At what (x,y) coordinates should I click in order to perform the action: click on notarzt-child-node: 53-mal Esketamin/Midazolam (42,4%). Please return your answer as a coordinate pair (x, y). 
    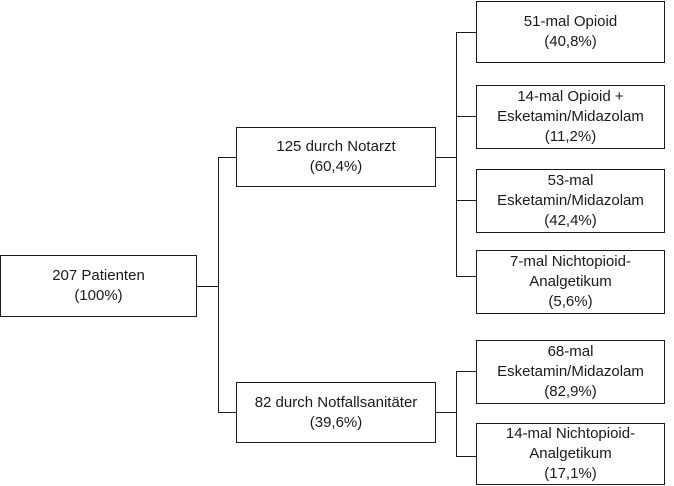
    Looking at the image, I should click on (570, 201).